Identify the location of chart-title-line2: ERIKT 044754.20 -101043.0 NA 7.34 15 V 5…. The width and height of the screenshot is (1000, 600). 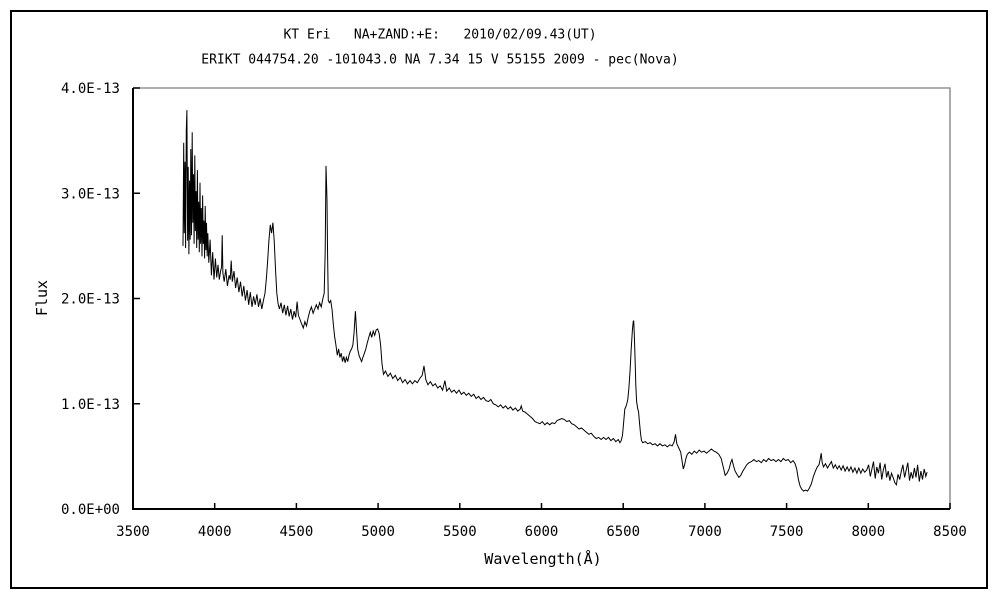
(440, 60).